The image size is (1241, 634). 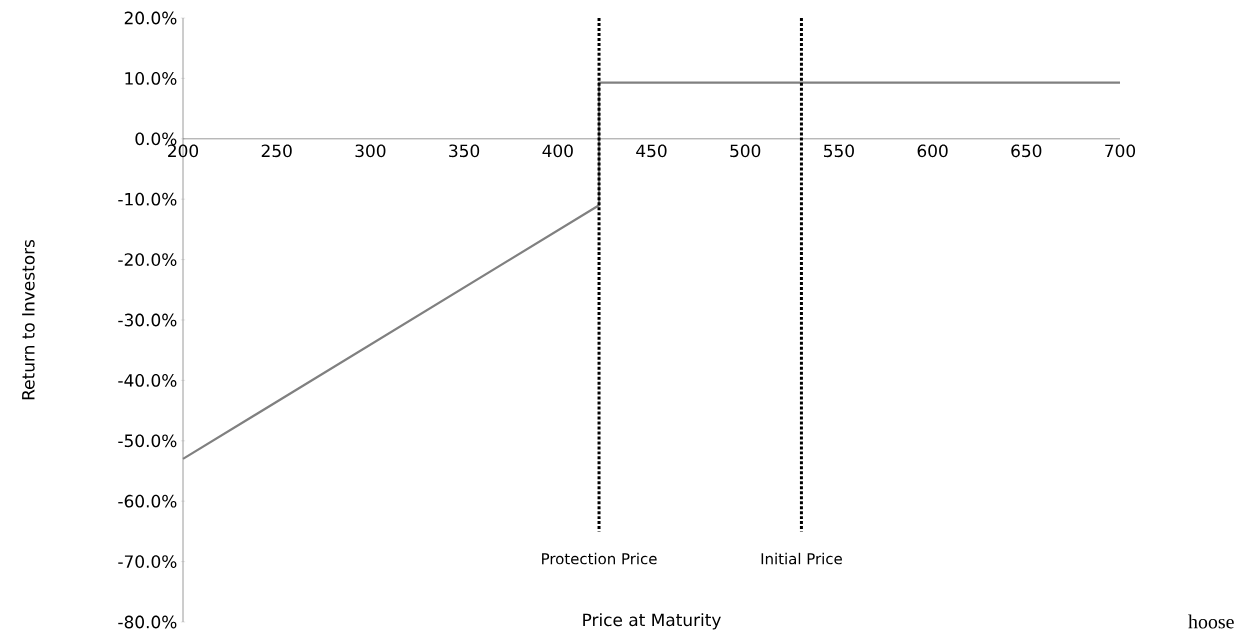 What do you see at coordinates (147, 380) in the screenshot?
I see `y-tick-label: -40.0%` at bounding box center [147, 380].